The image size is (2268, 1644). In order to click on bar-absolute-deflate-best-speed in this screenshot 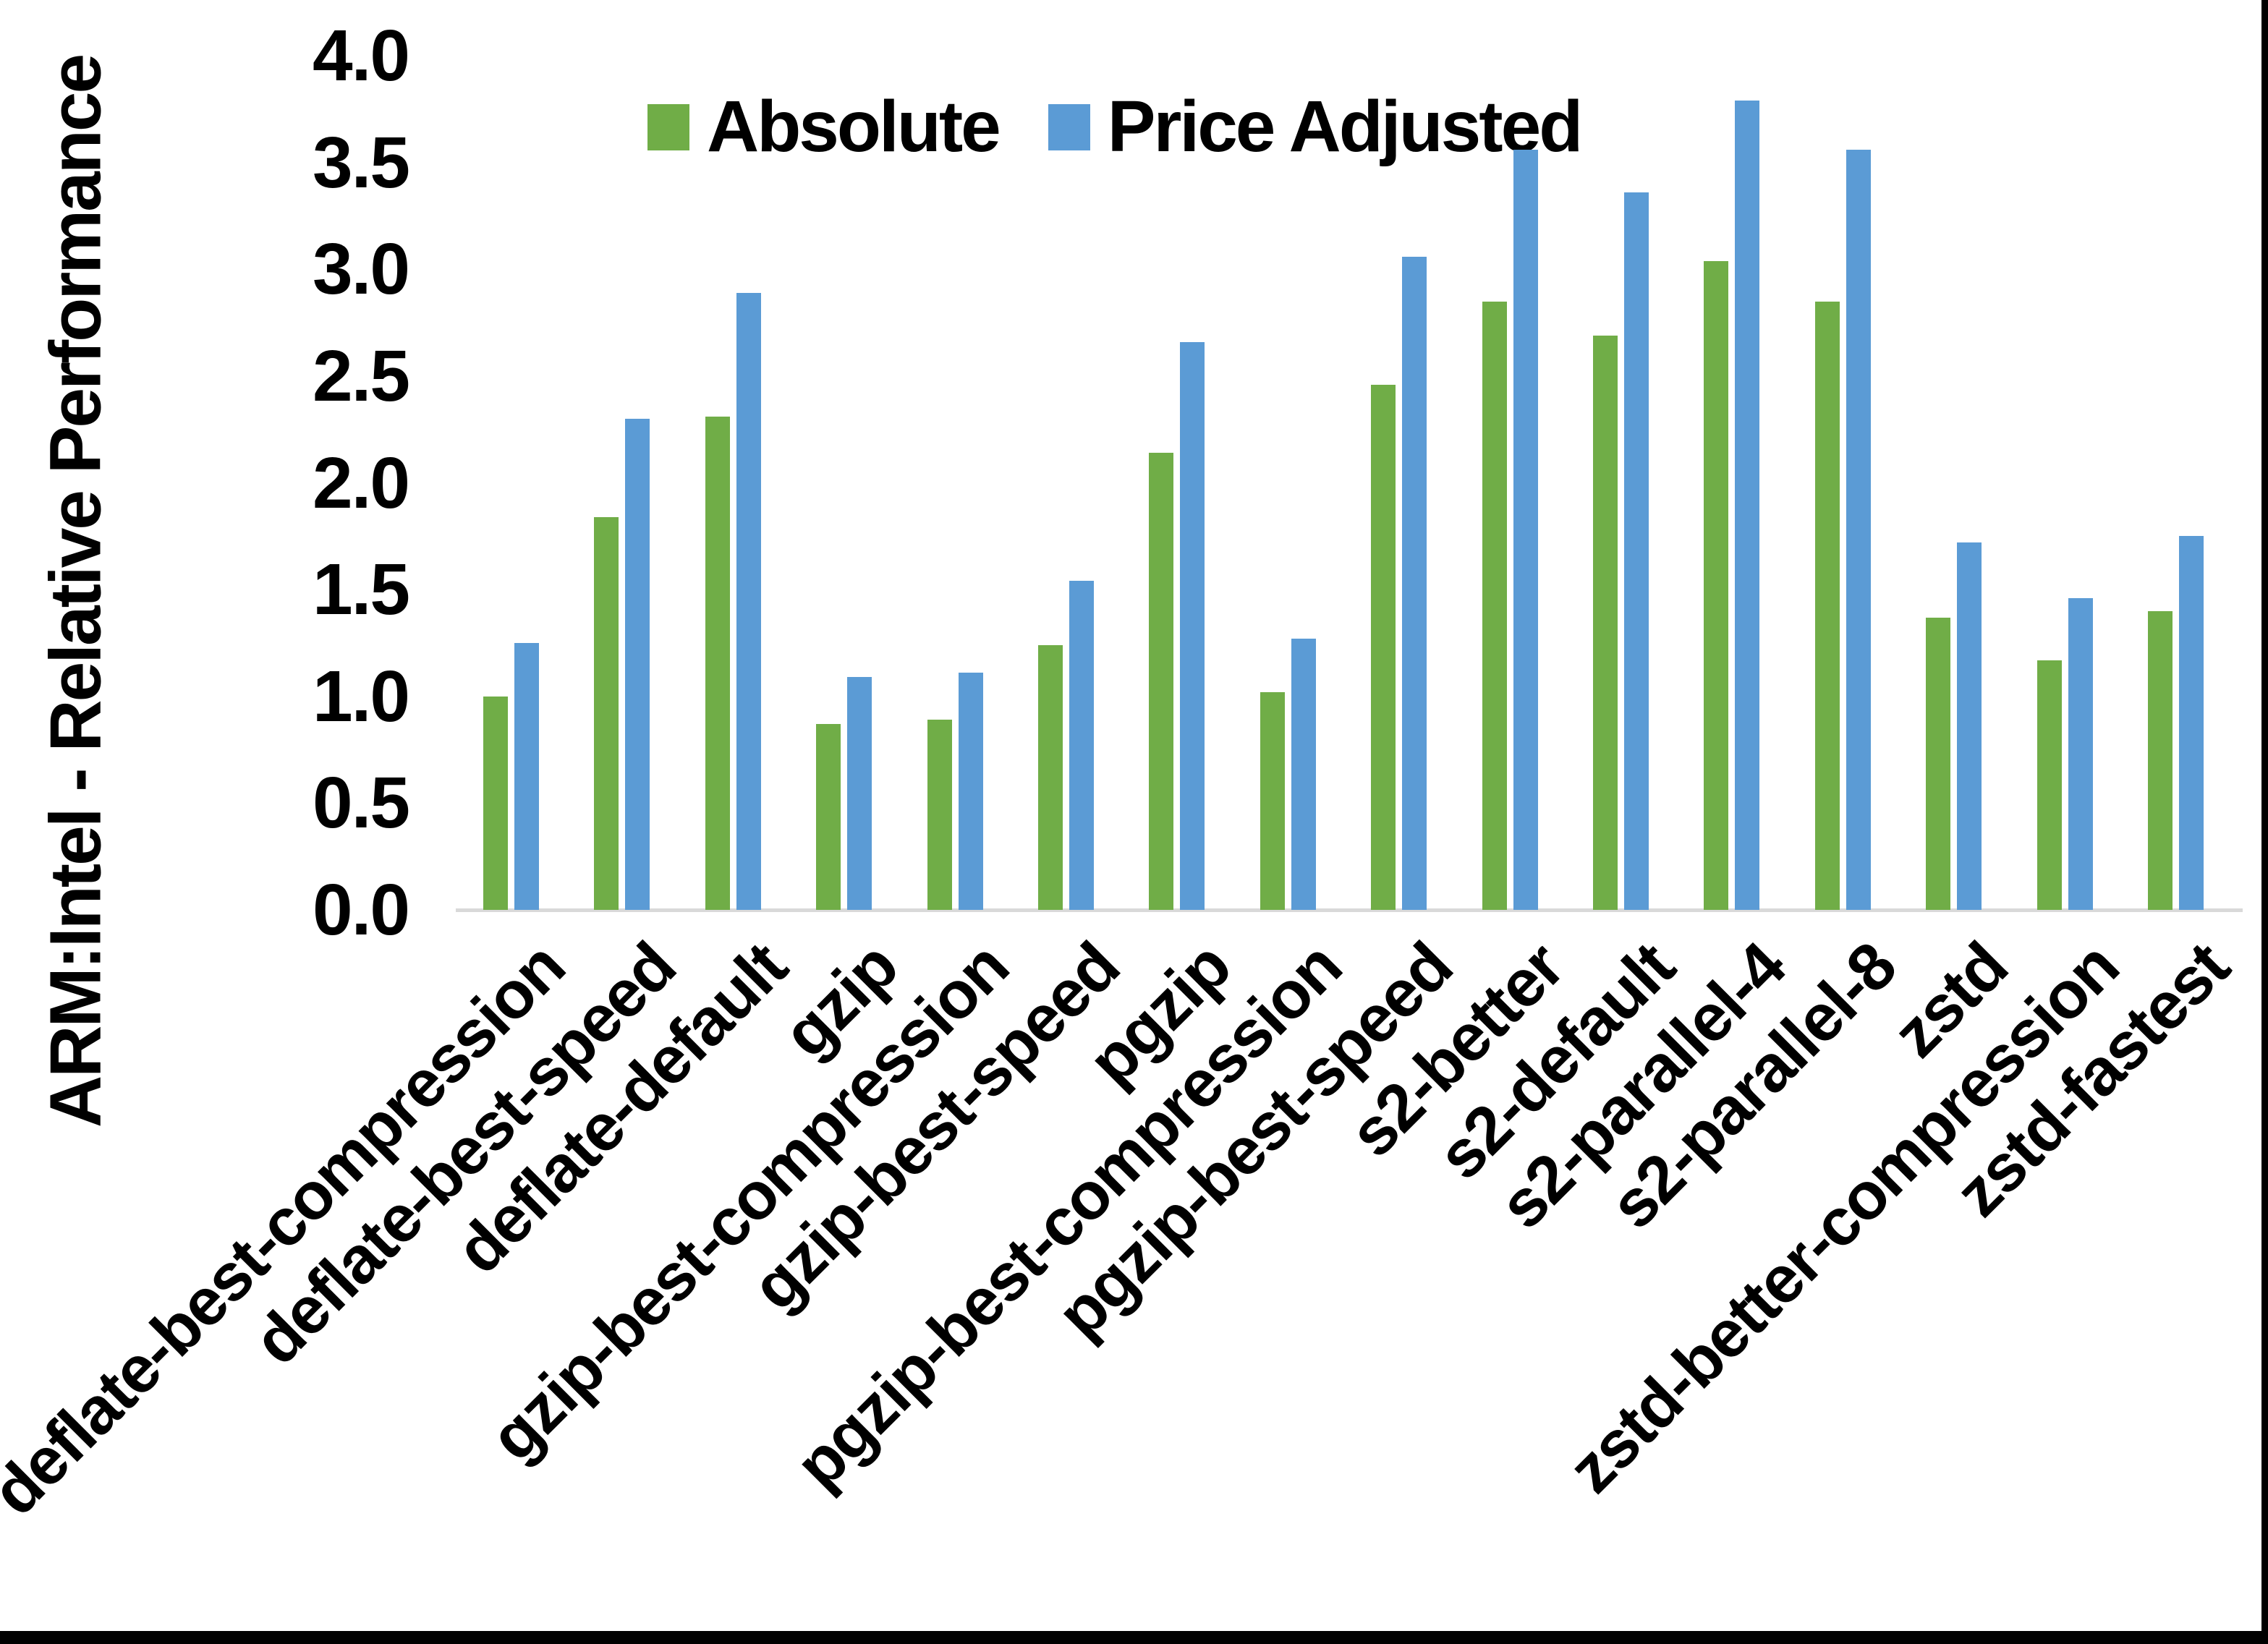, I will do `click(606, 713)`.